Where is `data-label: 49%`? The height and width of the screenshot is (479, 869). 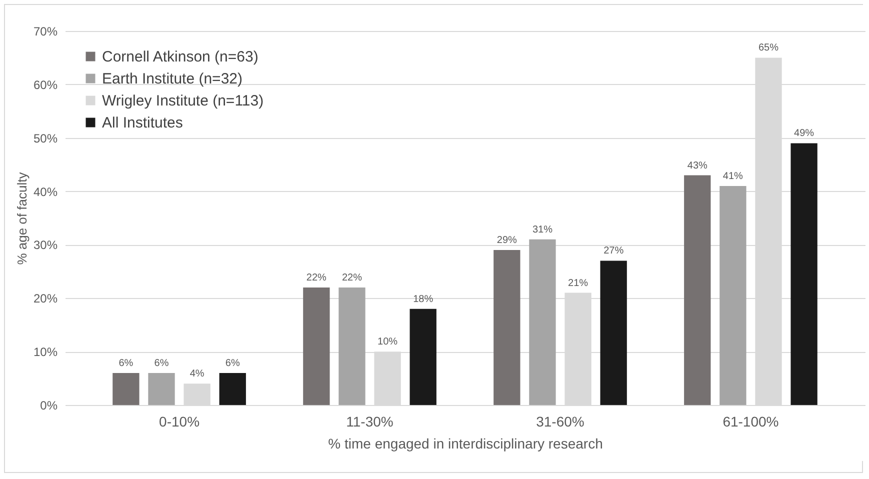
data-label: 49% is located at coordinates (804, 134).